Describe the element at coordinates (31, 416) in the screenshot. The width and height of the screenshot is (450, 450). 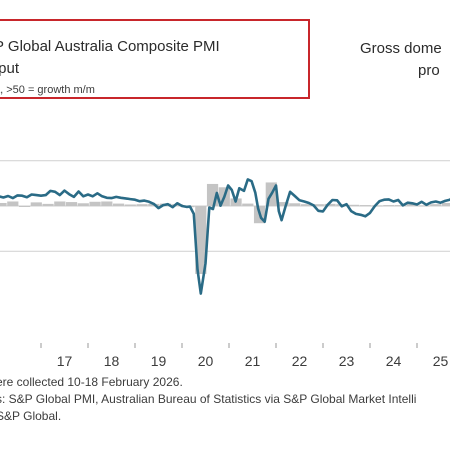
I see `footnote-copyright: S&P Global.` at that location.